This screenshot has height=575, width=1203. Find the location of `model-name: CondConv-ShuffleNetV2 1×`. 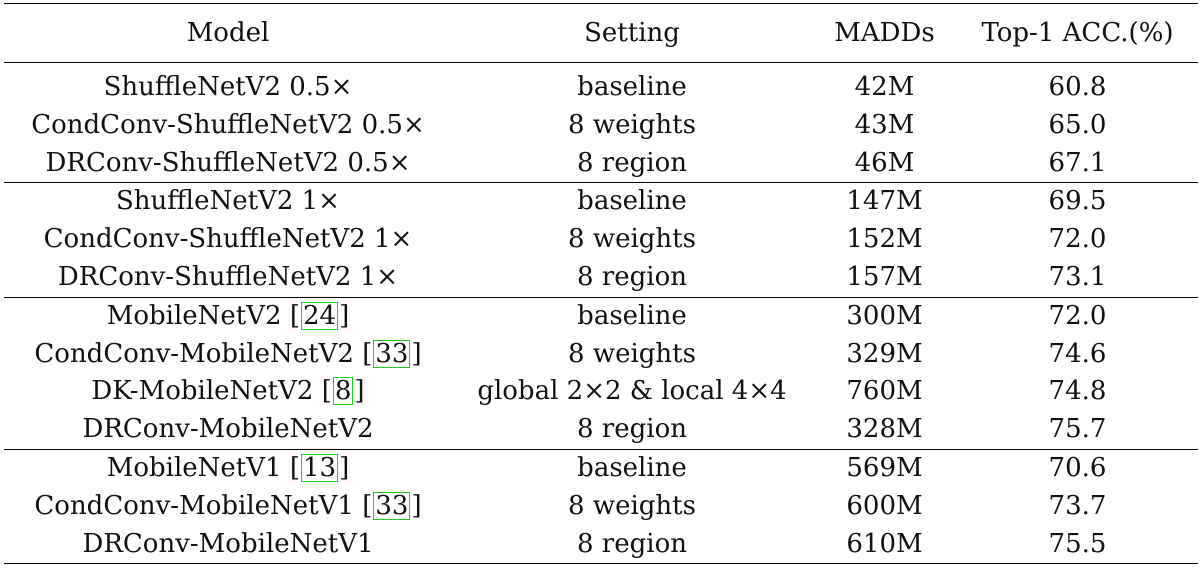

model-name: CondConv-ShuffleNetV2 1× is located at coordinates (228, 239).